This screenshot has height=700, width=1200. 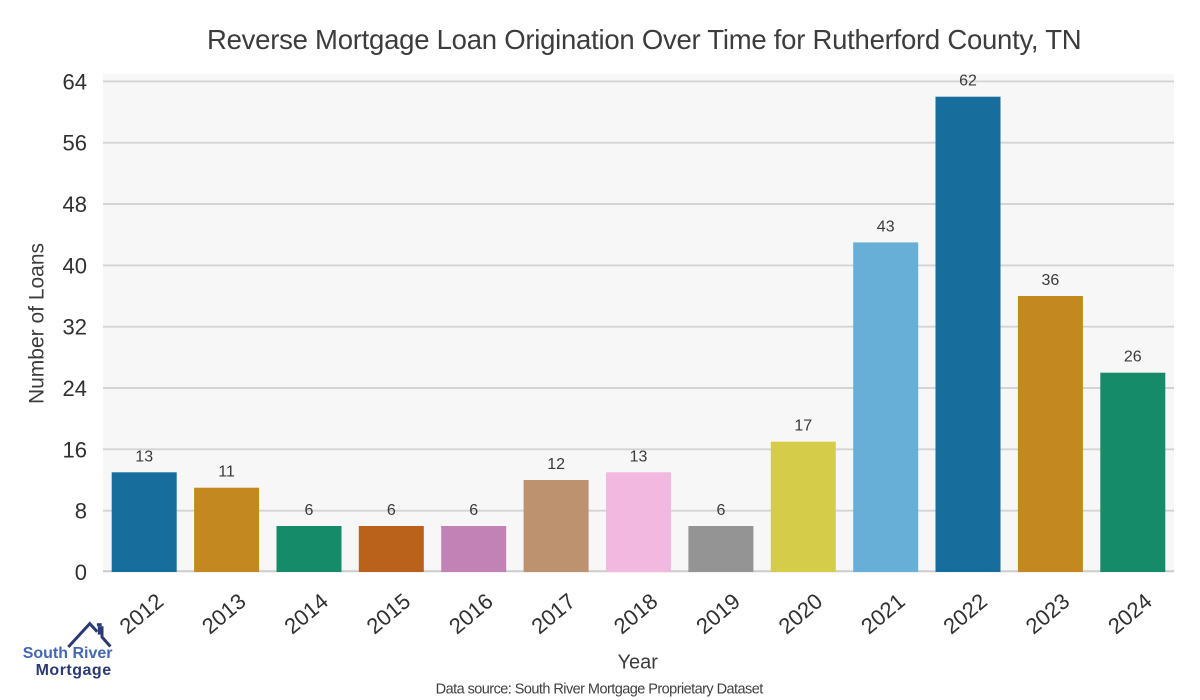 I want to click on svg-text: 0, so click(x=81, y=572).